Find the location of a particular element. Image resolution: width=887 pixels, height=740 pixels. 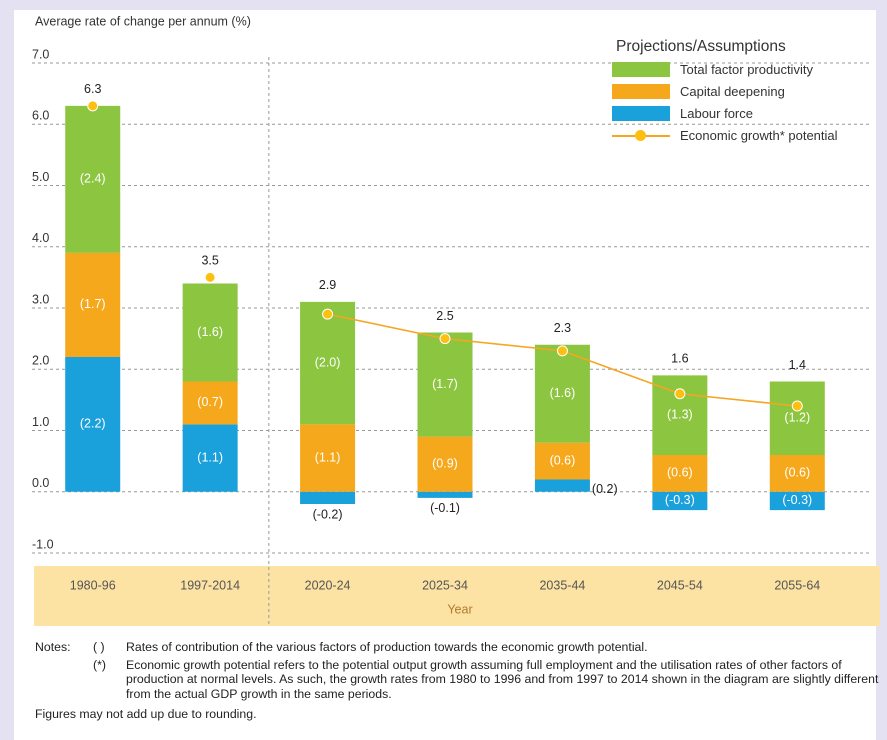

growth-label: 1.6 is located at coordinates (679, 359).